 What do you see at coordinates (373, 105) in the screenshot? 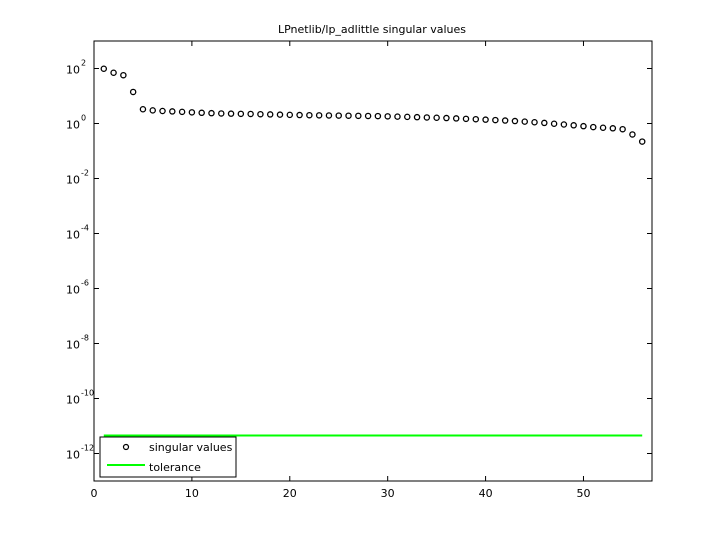
I see `singular-values-series` at bounding box center [373, 105].